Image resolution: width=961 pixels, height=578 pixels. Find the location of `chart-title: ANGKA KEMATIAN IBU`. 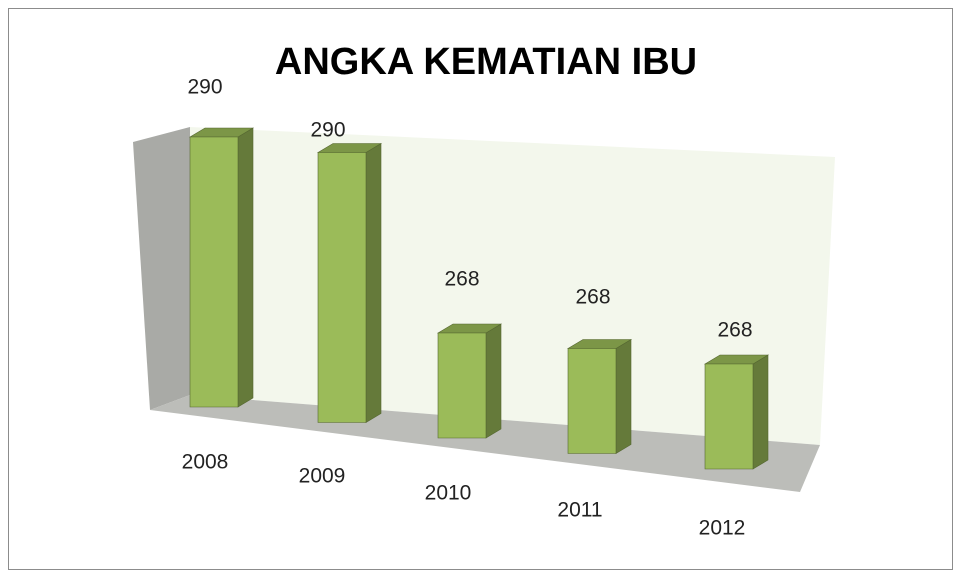

chart-title: ANGKA KEMATIAN IBU is located at coordinates (486, 62).